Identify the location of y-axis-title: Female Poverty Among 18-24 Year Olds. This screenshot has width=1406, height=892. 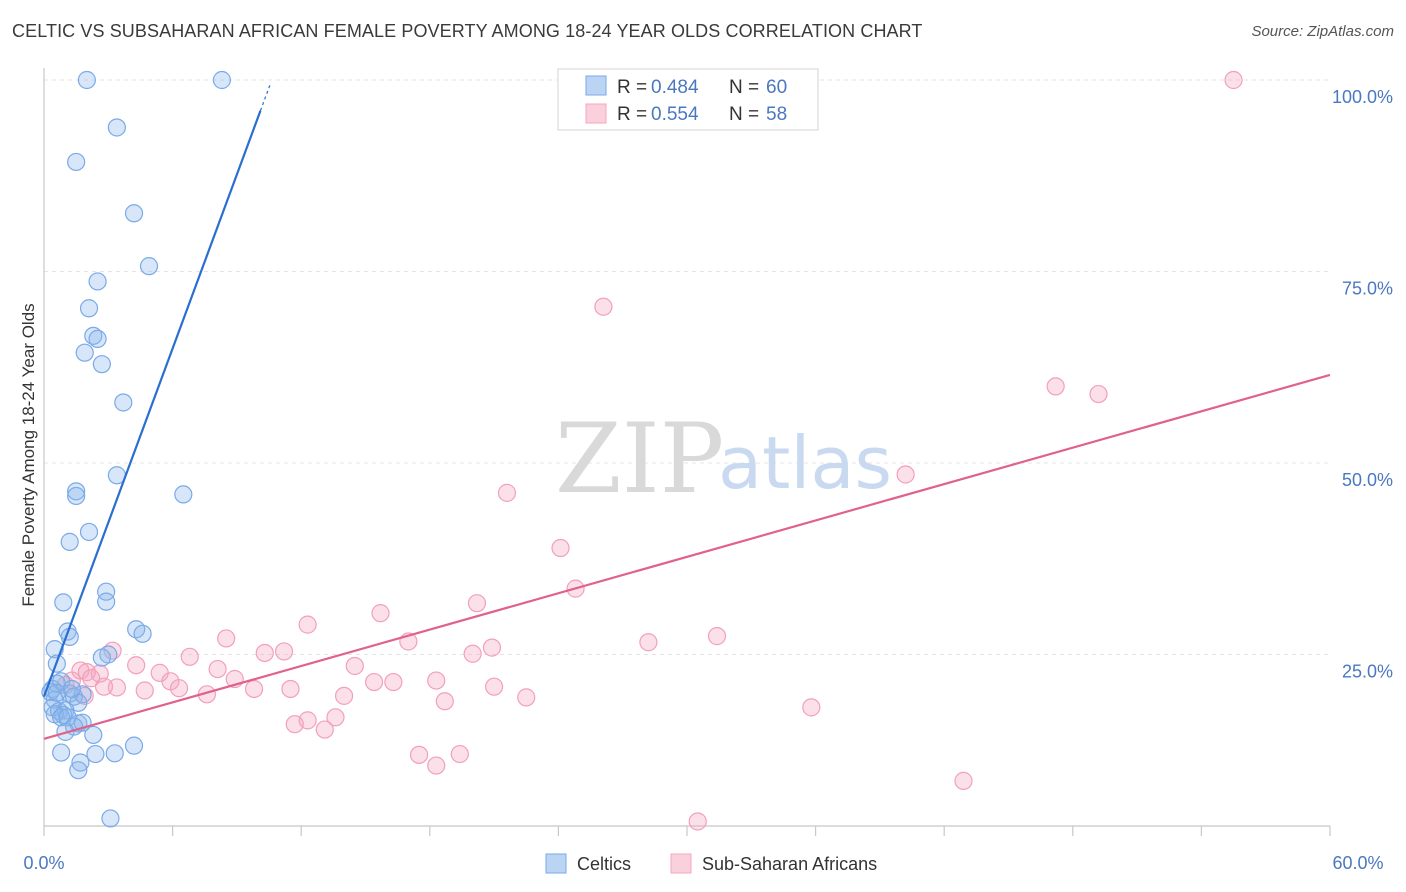
(28, 454).